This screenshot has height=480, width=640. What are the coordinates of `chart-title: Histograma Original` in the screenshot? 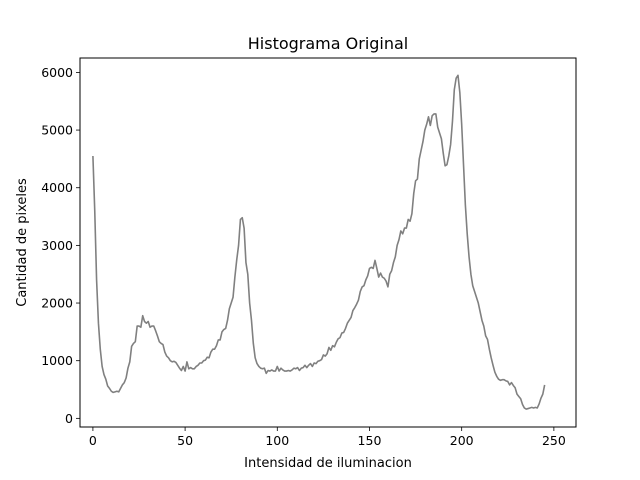 It's located at (328, 43).